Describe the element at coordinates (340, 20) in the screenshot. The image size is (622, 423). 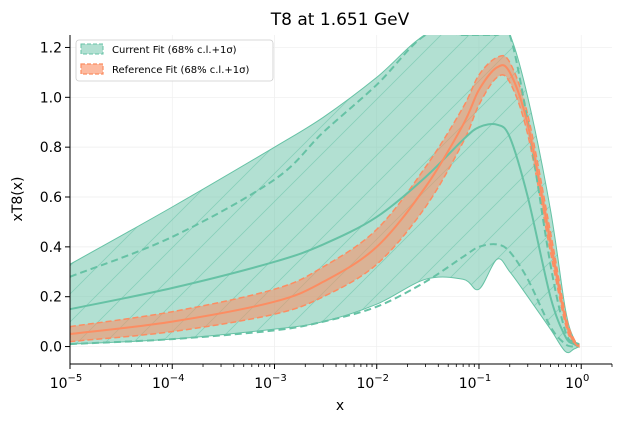
I see `chart-title: T8 at 1.651 GeV` at that location.